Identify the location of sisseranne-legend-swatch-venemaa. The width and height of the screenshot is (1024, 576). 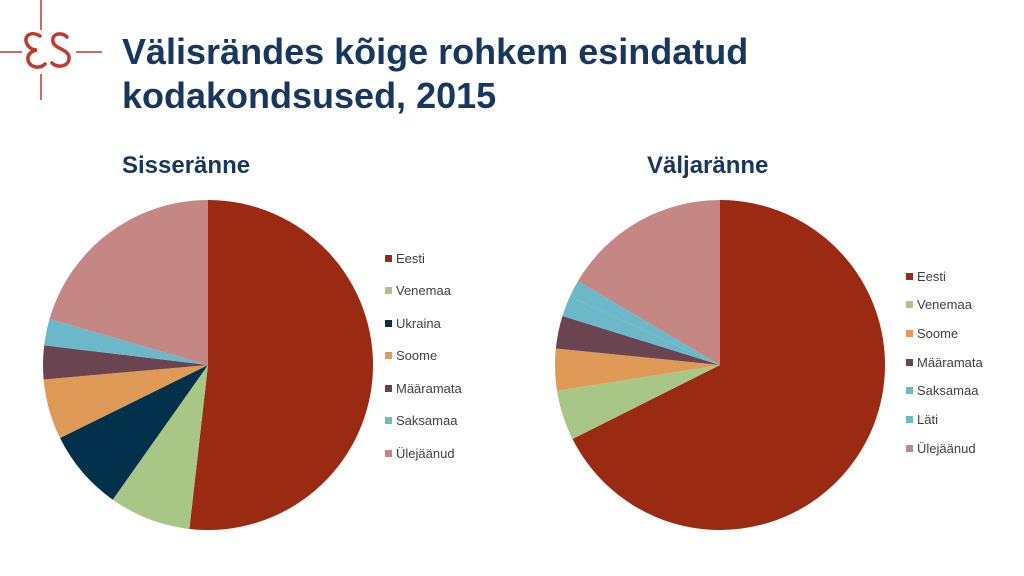
(388, 290).